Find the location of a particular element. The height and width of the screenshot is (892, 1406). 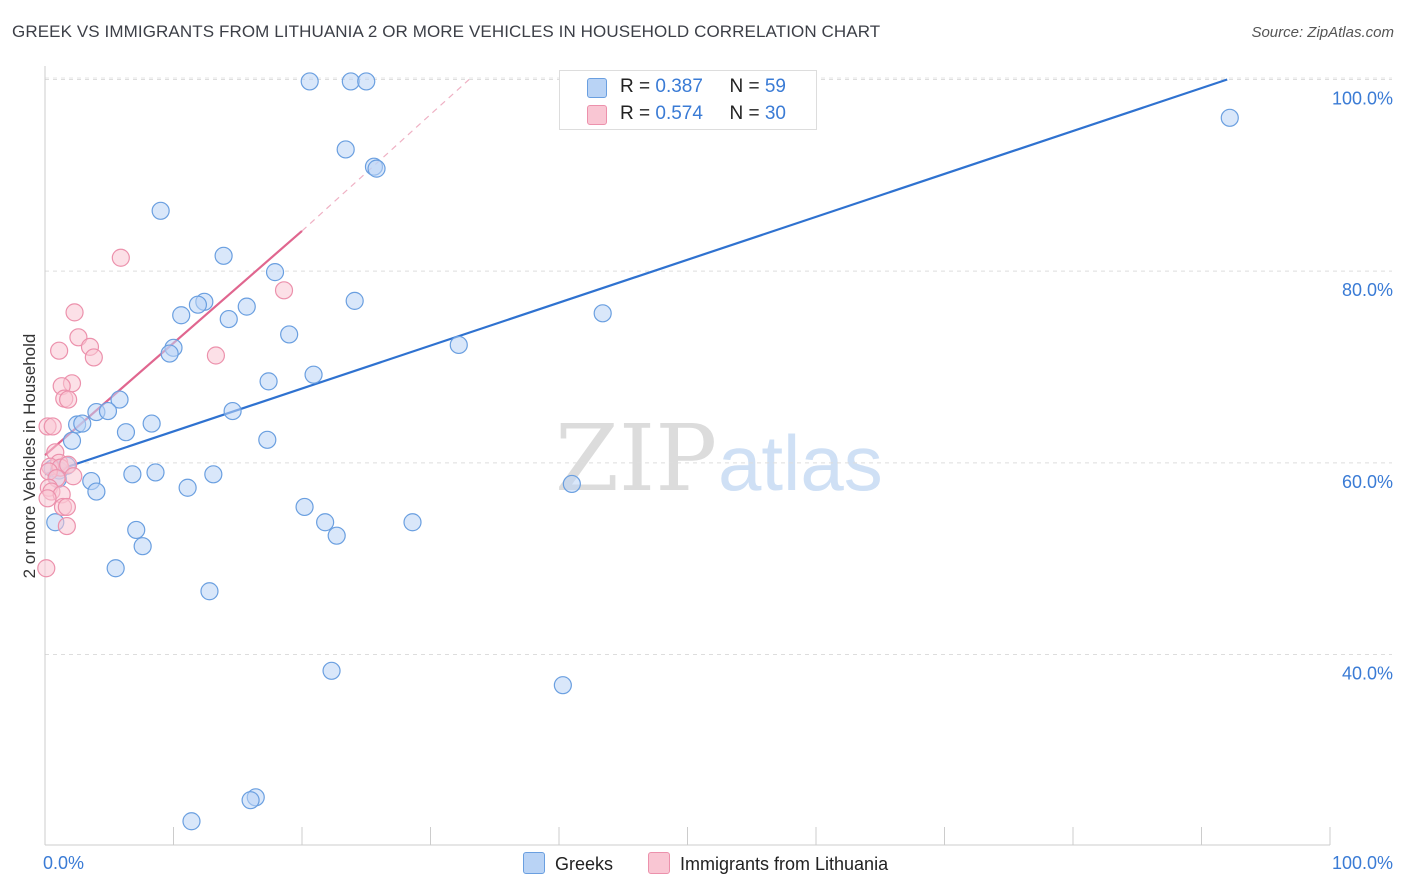

legend-greeks-n-value: 59 is located at coordinates (775, 86).